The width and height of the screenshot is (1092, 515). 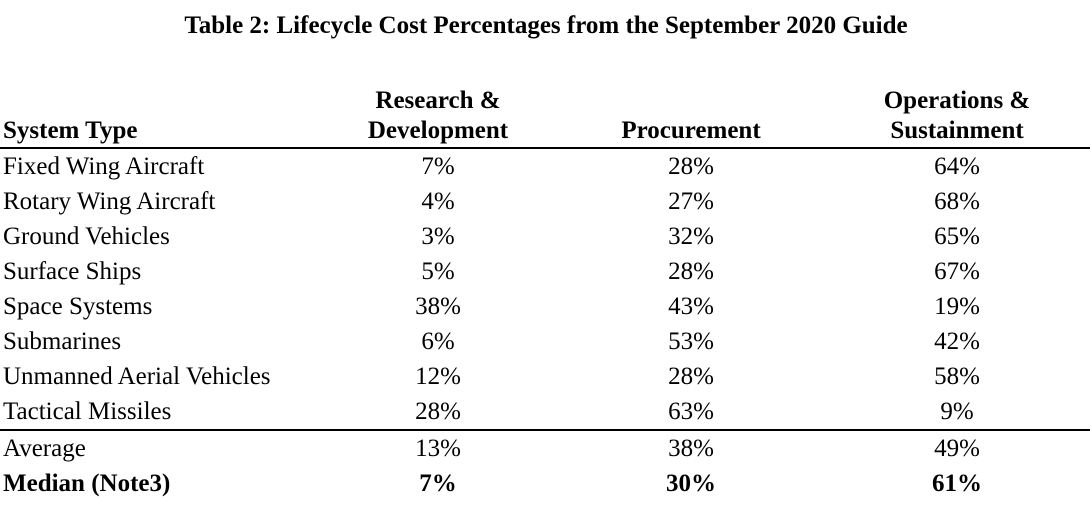 I want to click on header-rd-line1: Research &, so click(x=438, y=100).